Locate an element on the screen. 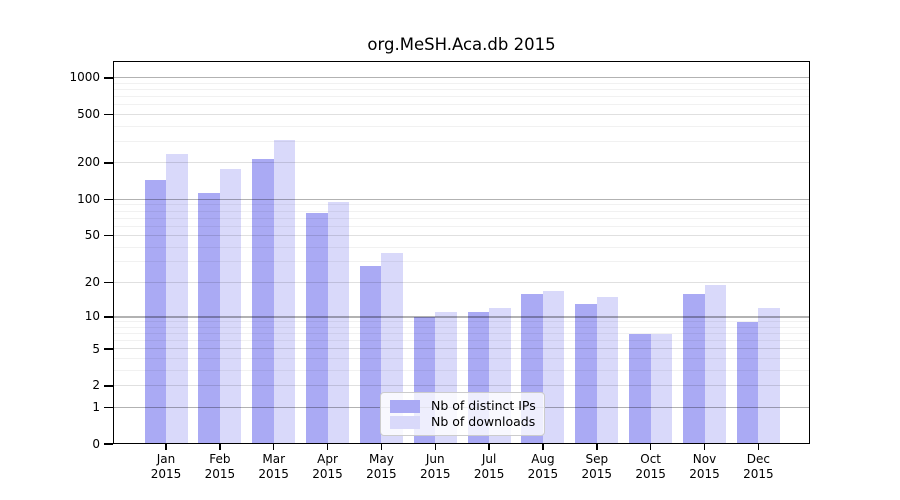  bar-downloads-oct is located at coordinates (661, 388).